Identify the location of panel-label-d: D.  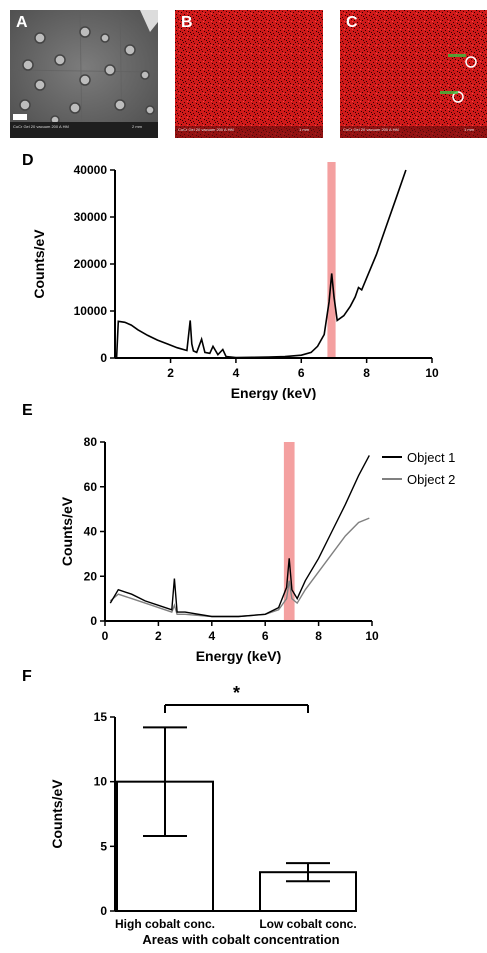
(28, 160).